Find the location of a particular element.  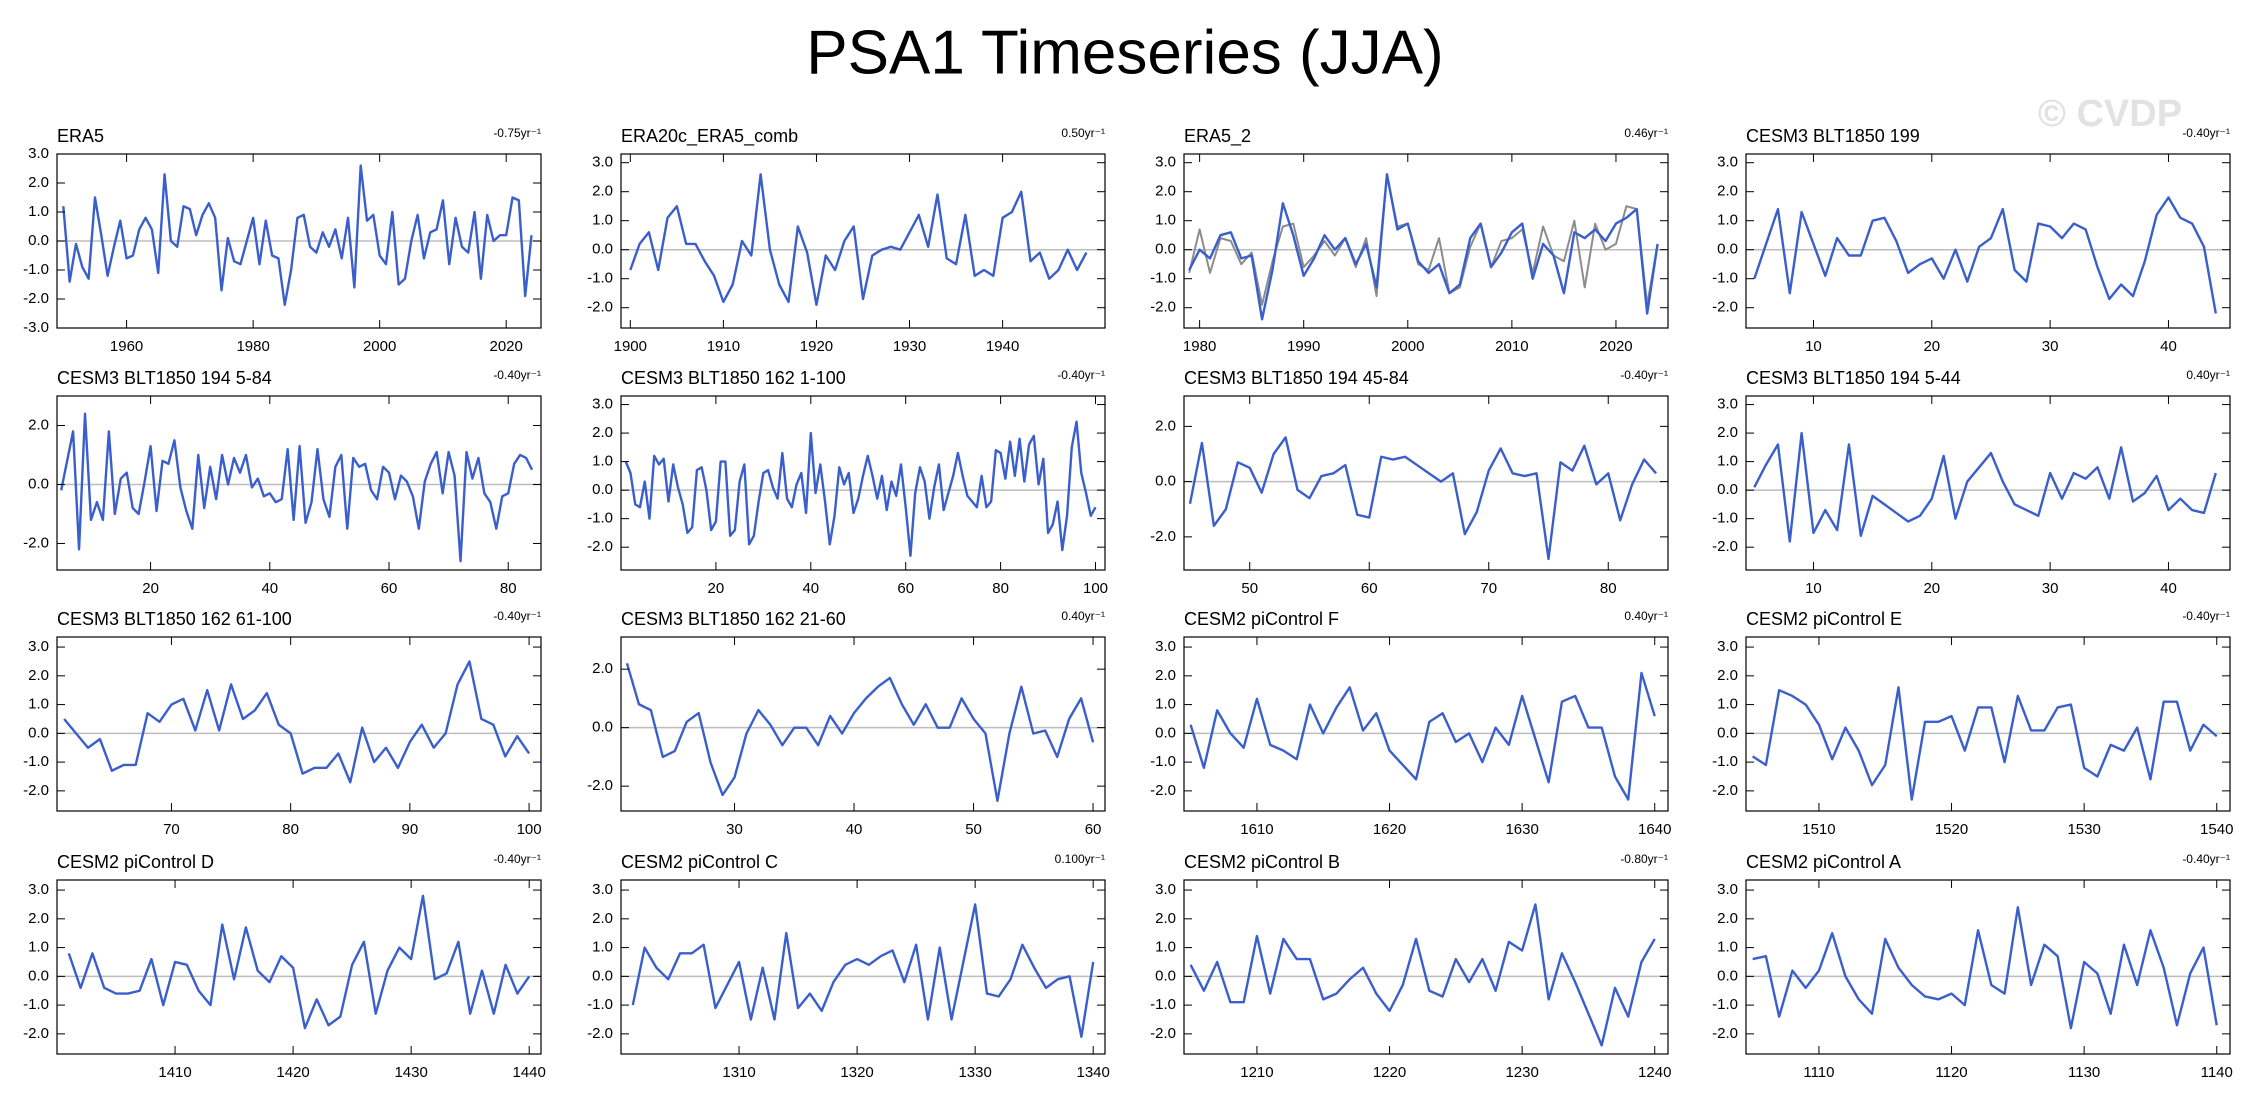

x-tick-label: 50 is located at coordinates (973, 829).